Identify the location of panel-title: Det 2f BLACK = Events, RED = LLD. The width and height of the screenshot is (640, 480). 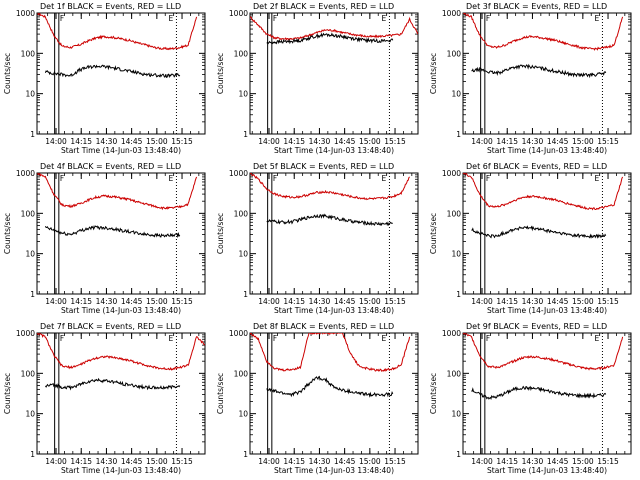
(323, 6).